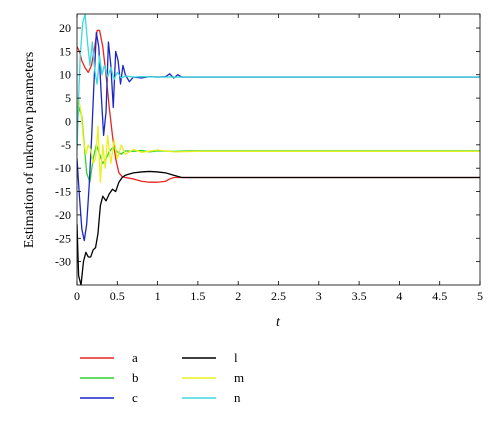 The image size is (500, 423). What do you see at coordinates (29, 150) in the screenshot?
I see `y-axis-label: Estimation of unknown parameters` at bounding box center [29, 150].